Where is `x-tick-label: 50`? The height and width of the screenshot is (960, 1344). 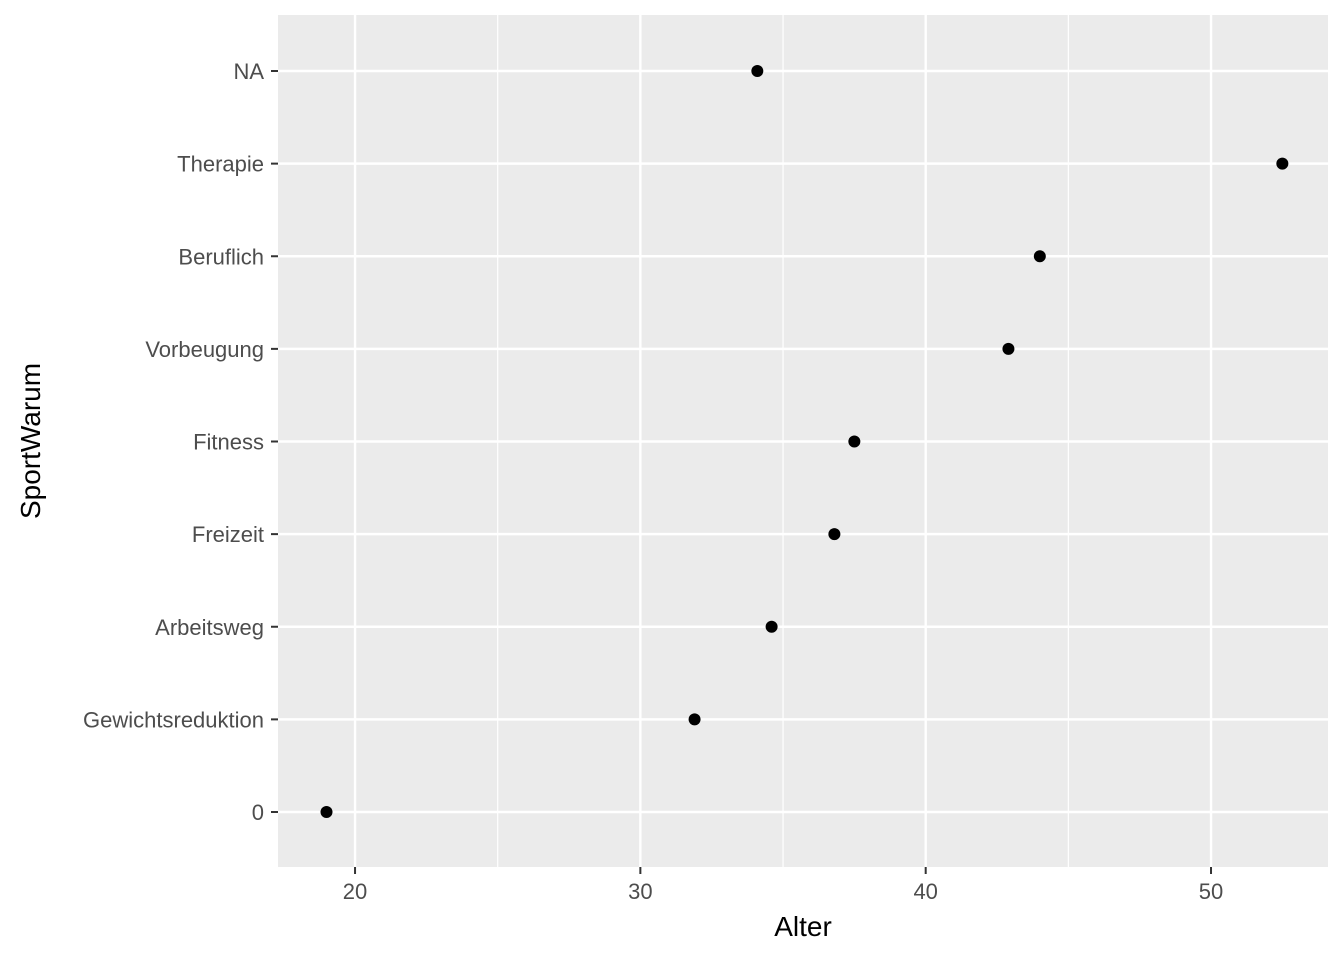 x-tick-label: 50 is located at coordinates (1211, 891).